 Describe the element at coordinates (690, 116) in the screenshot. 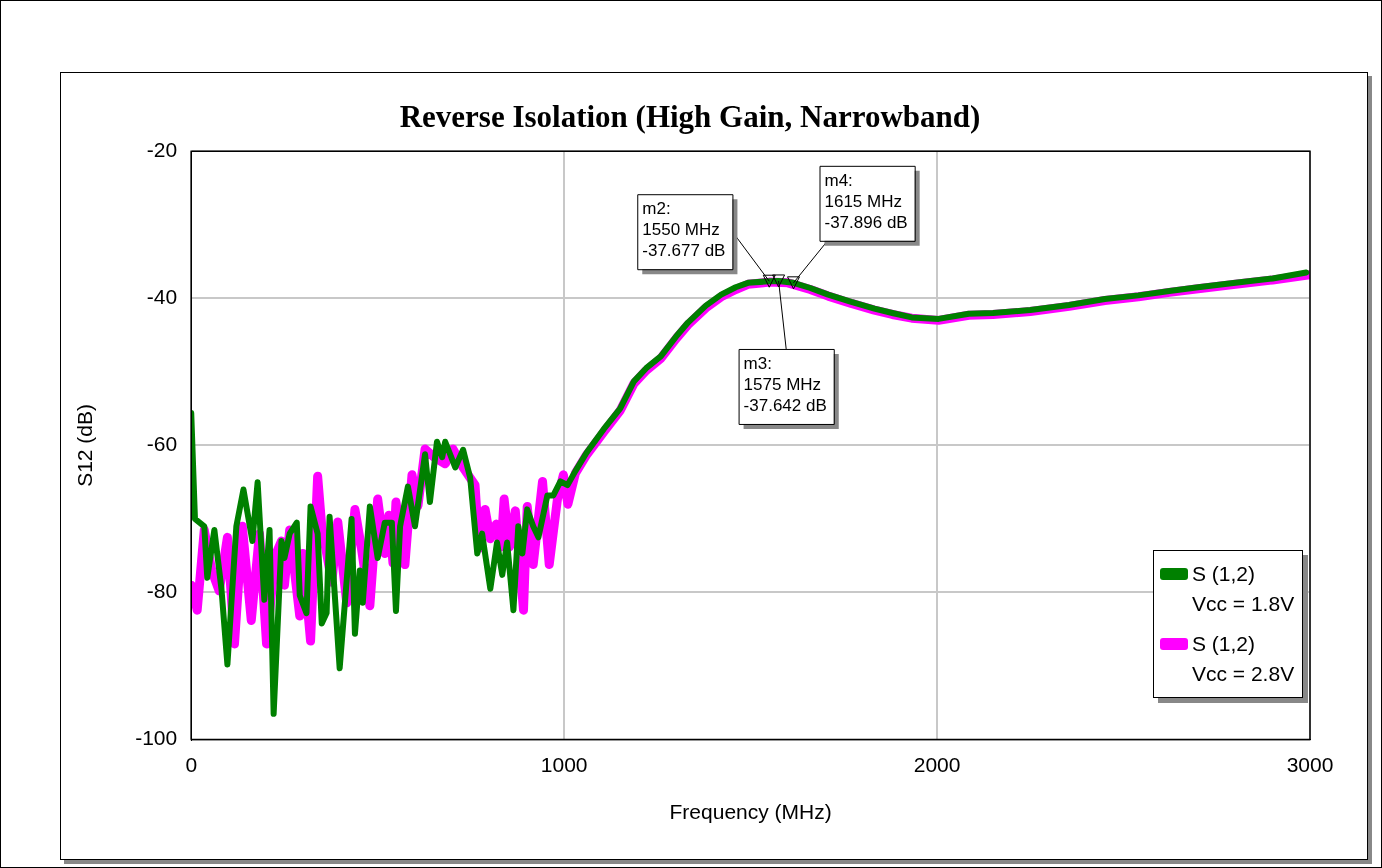

I see `chart-title: Reverse Isolation (High Gain, Narrowband)` at that location.